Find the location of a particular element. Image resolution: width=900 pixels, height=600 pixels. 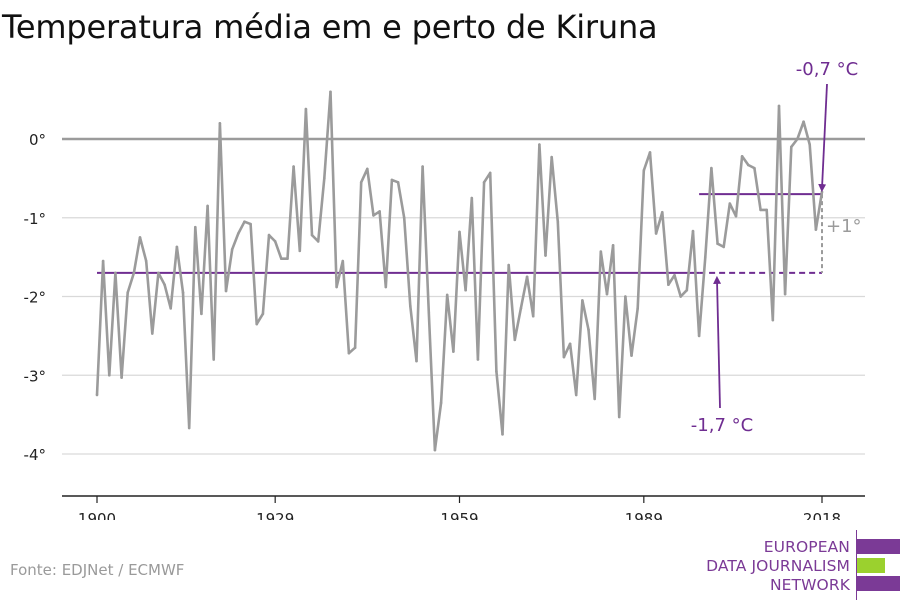

difference-label: +1° is located at coordinates (844, 226).